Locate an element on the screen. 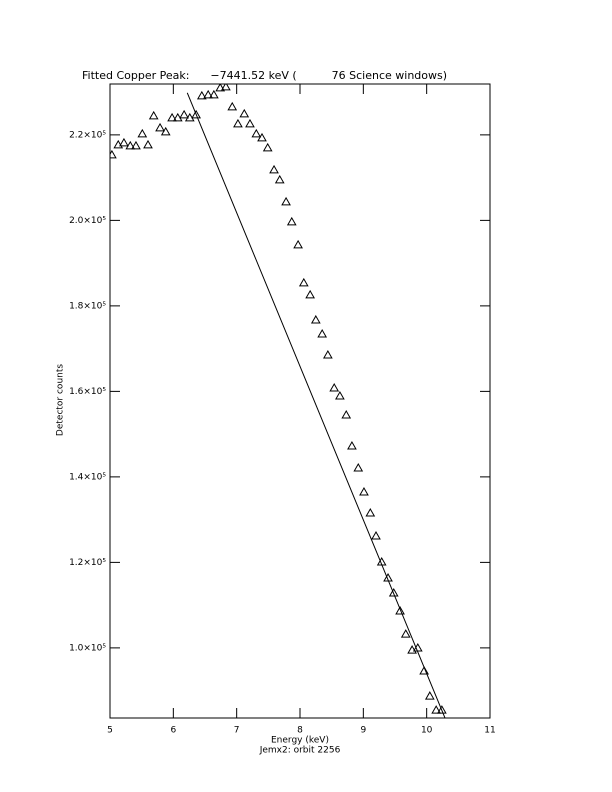 The height and width of the screenshot is (792, 612). x-tick-label: 10 is located at coordinates (427, 731).